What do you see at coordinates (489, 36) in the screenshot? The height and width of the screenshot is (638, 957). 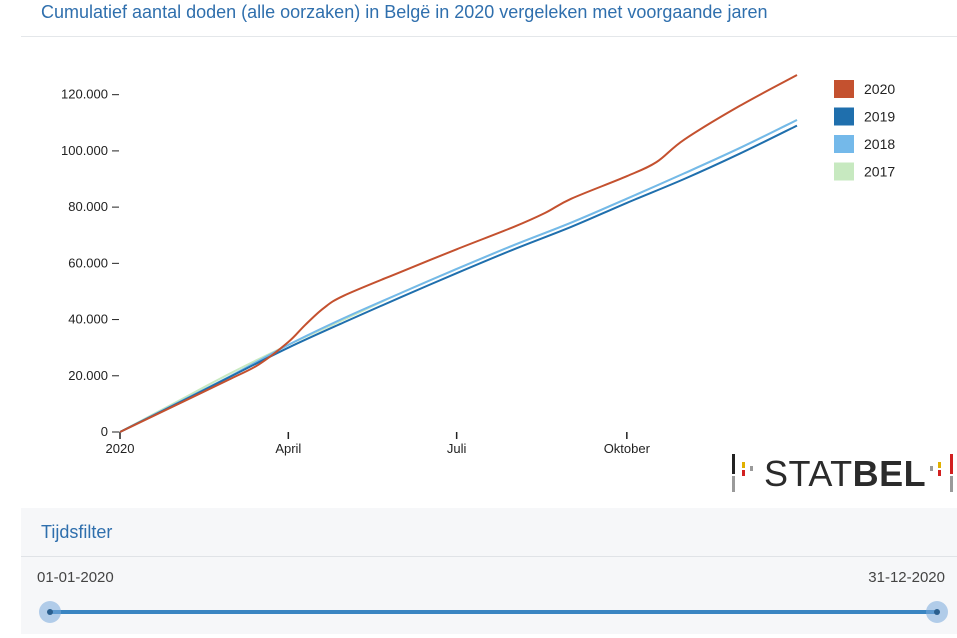 I see `title-divider` at bounding box center [489, 36].